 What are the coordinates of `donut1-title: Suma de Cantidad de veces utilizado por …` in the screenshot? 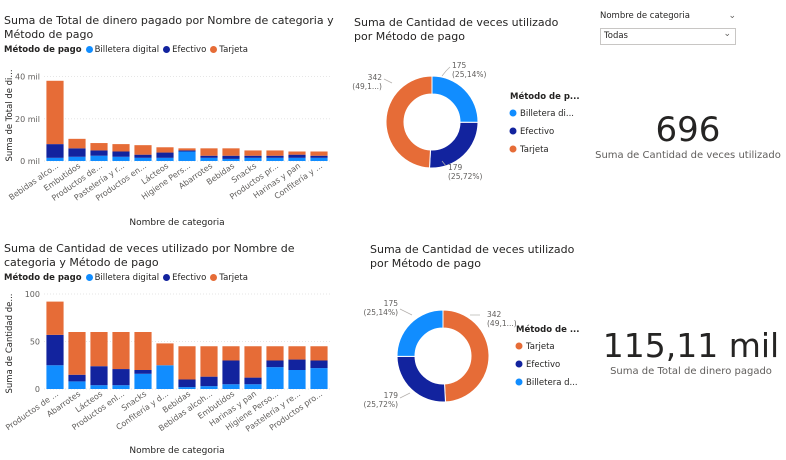 It's located at (456, 29).